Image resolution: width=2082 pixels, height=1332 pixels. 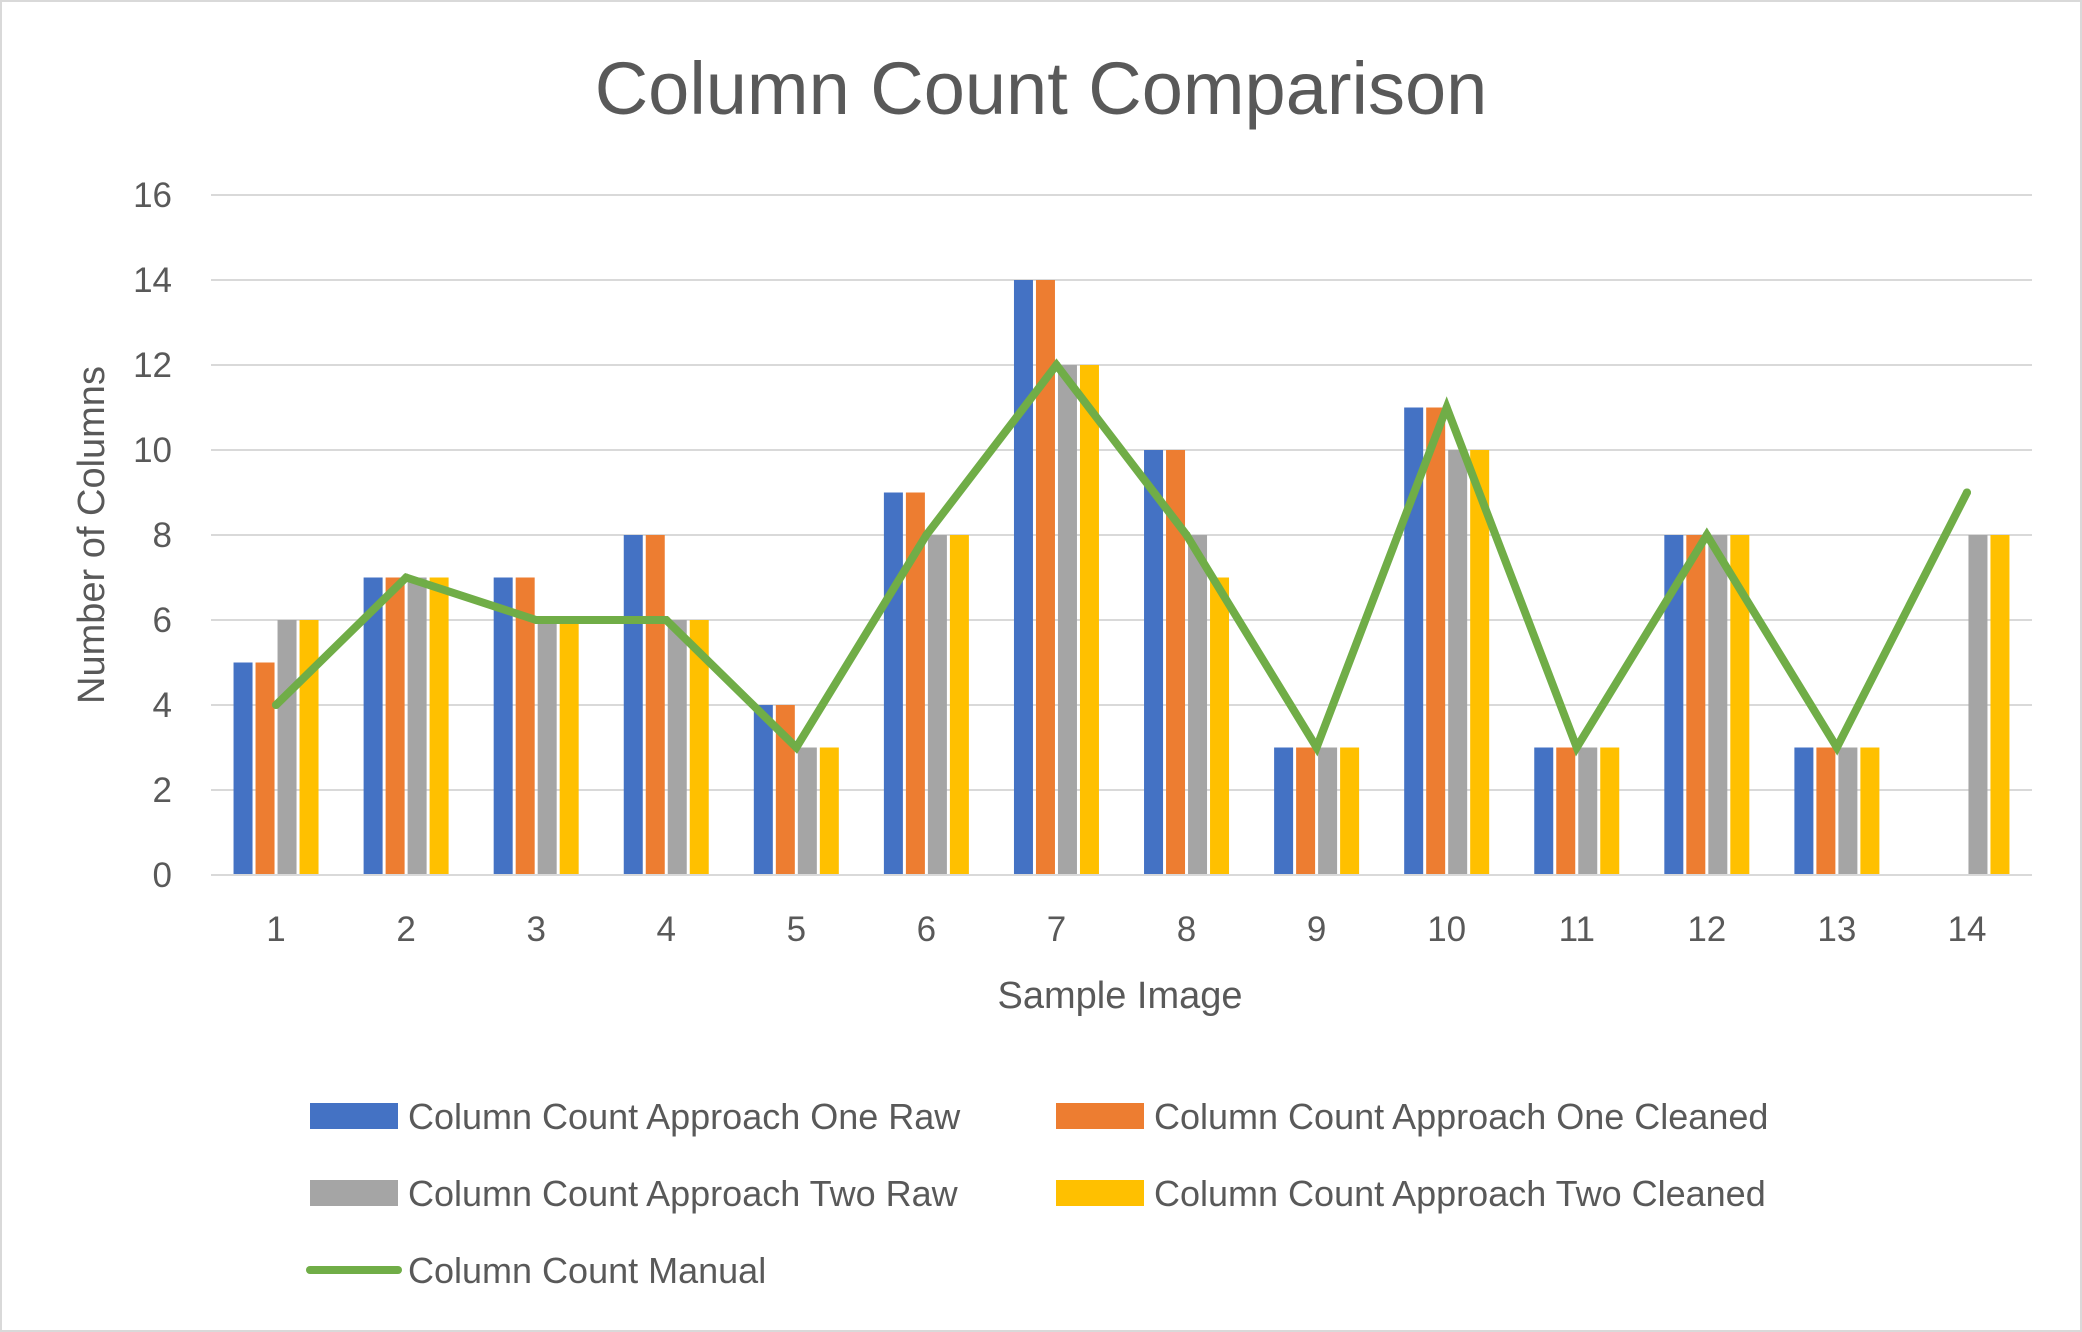 What do you see at coordinates (1461, 1116) in the screenshot?
I see `legend-label: Column Count Approach One Cleaned` at bounding box center [1461, 1116].